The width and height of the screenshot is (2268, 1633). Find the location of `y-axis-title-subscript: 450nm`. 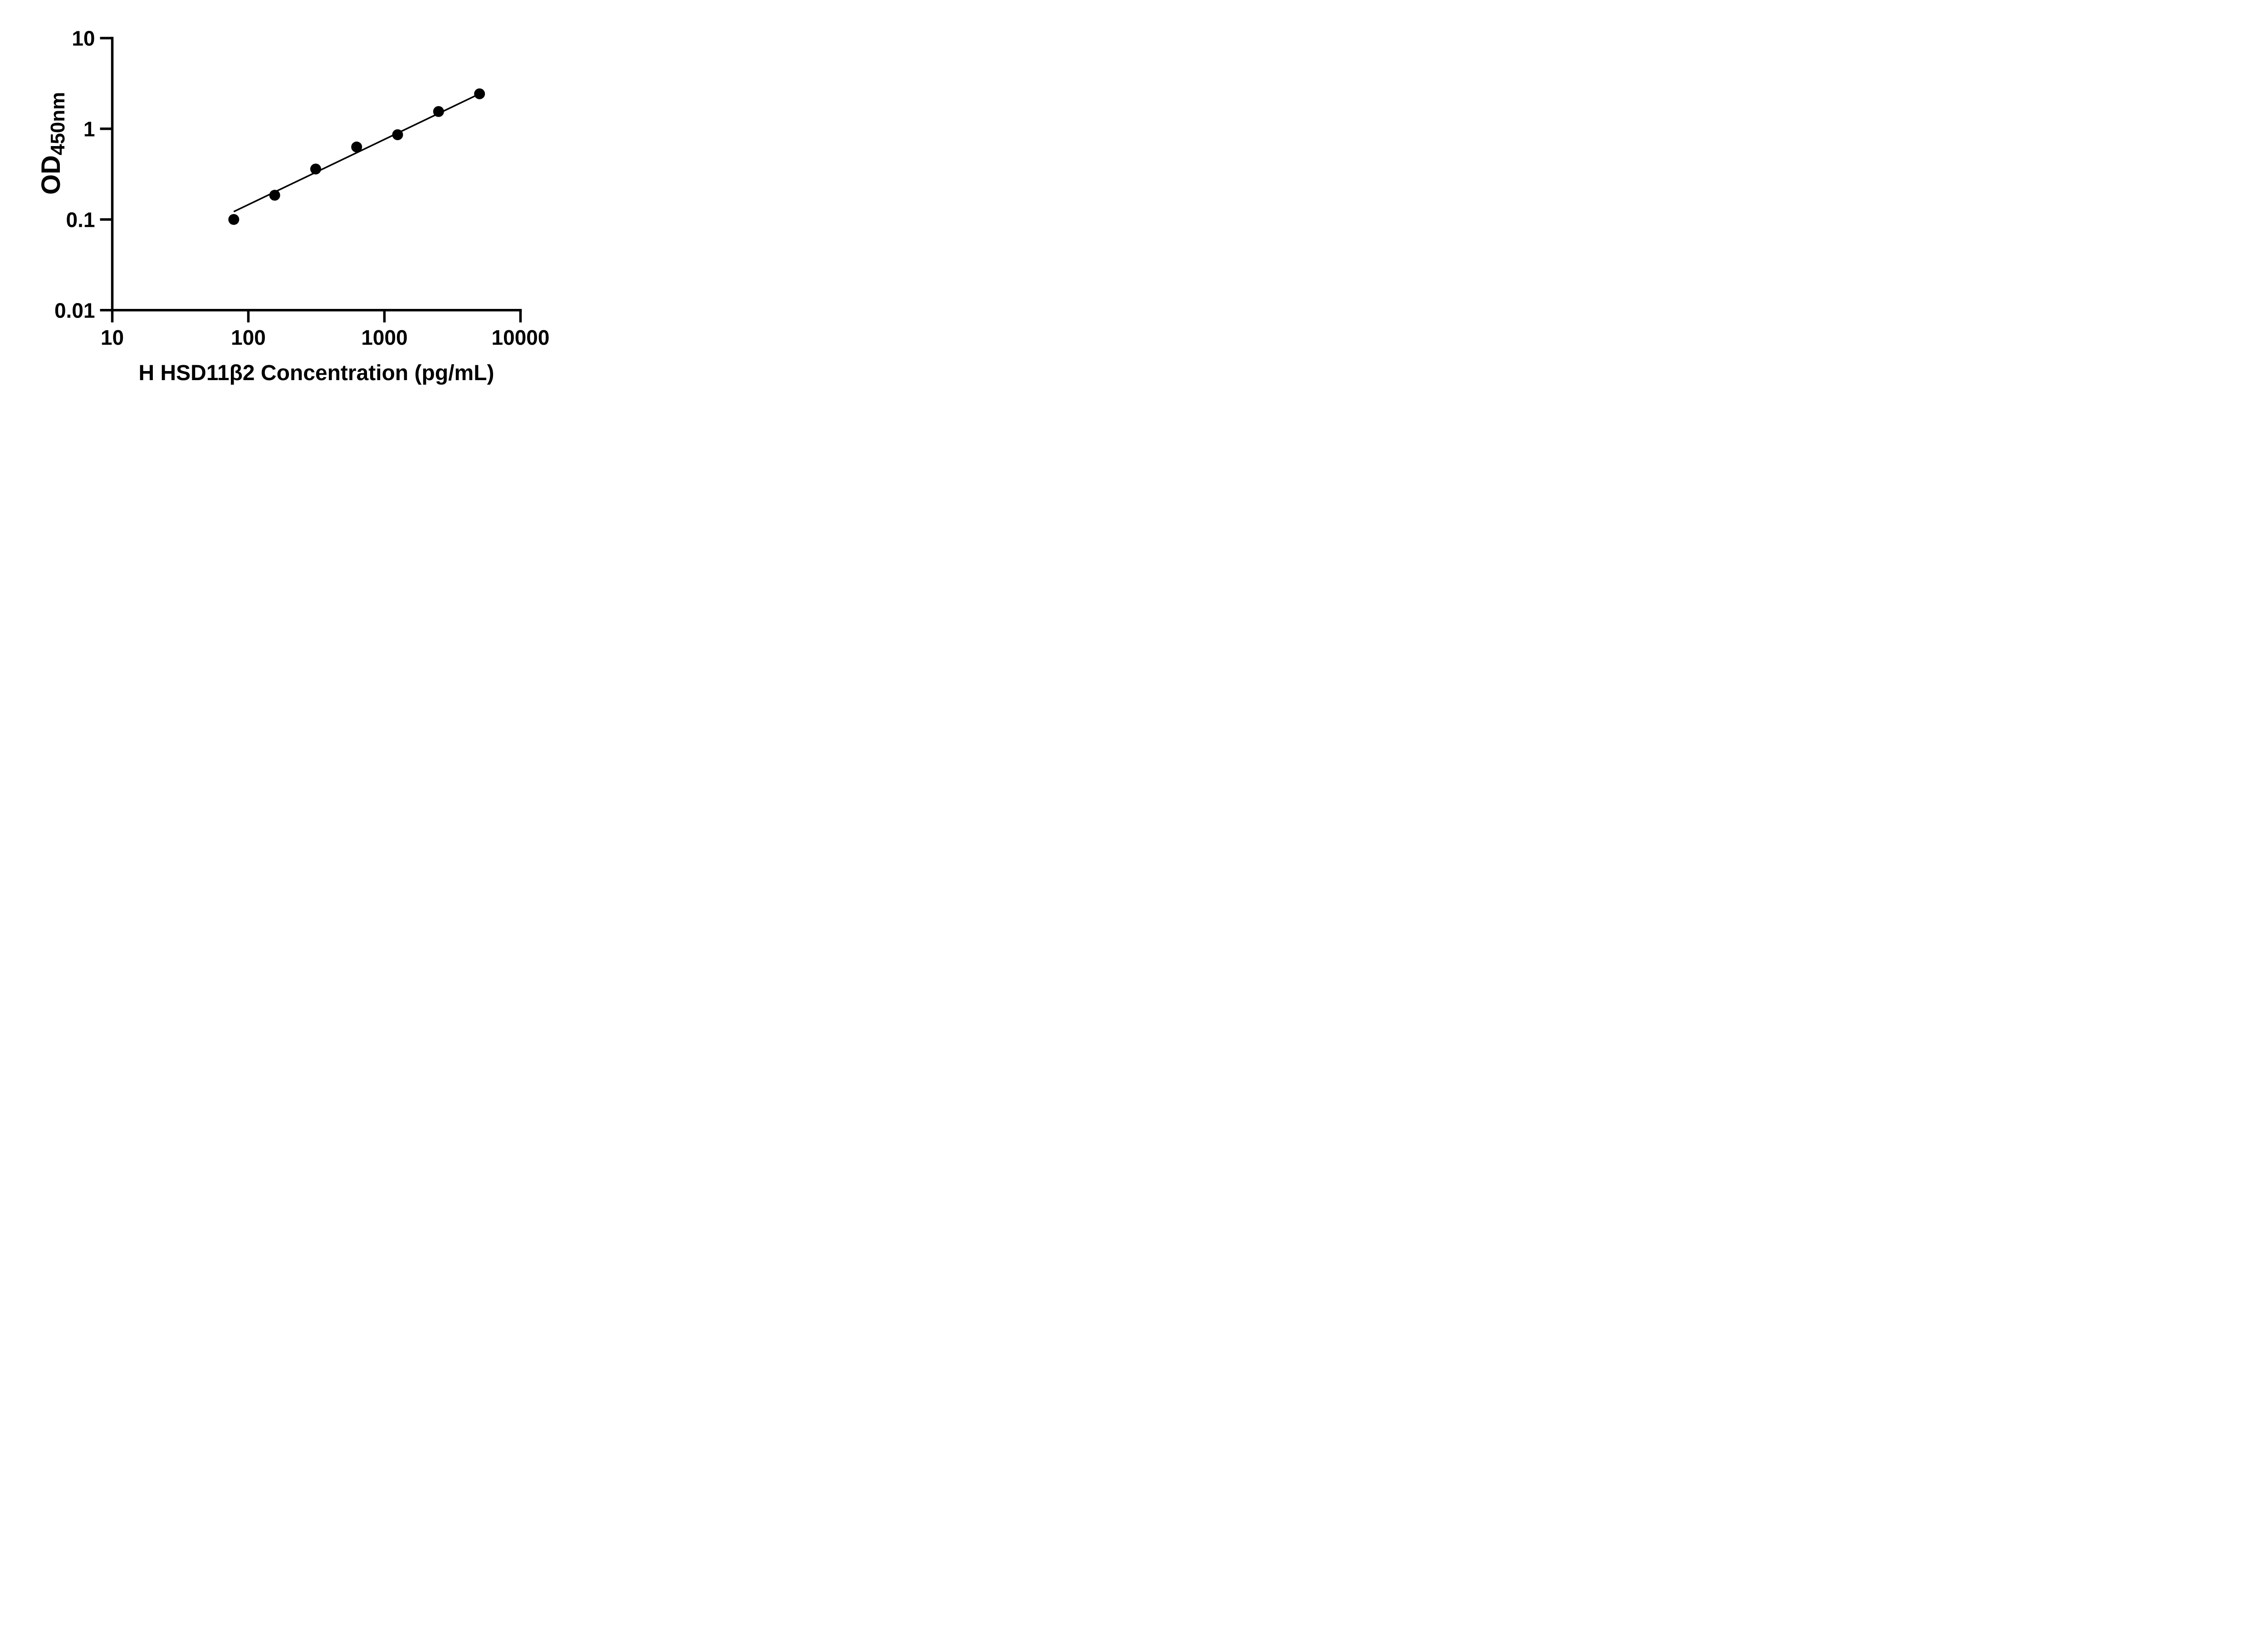

y-axis-title-subscript: 450nm is located at coordinates (58, 124).